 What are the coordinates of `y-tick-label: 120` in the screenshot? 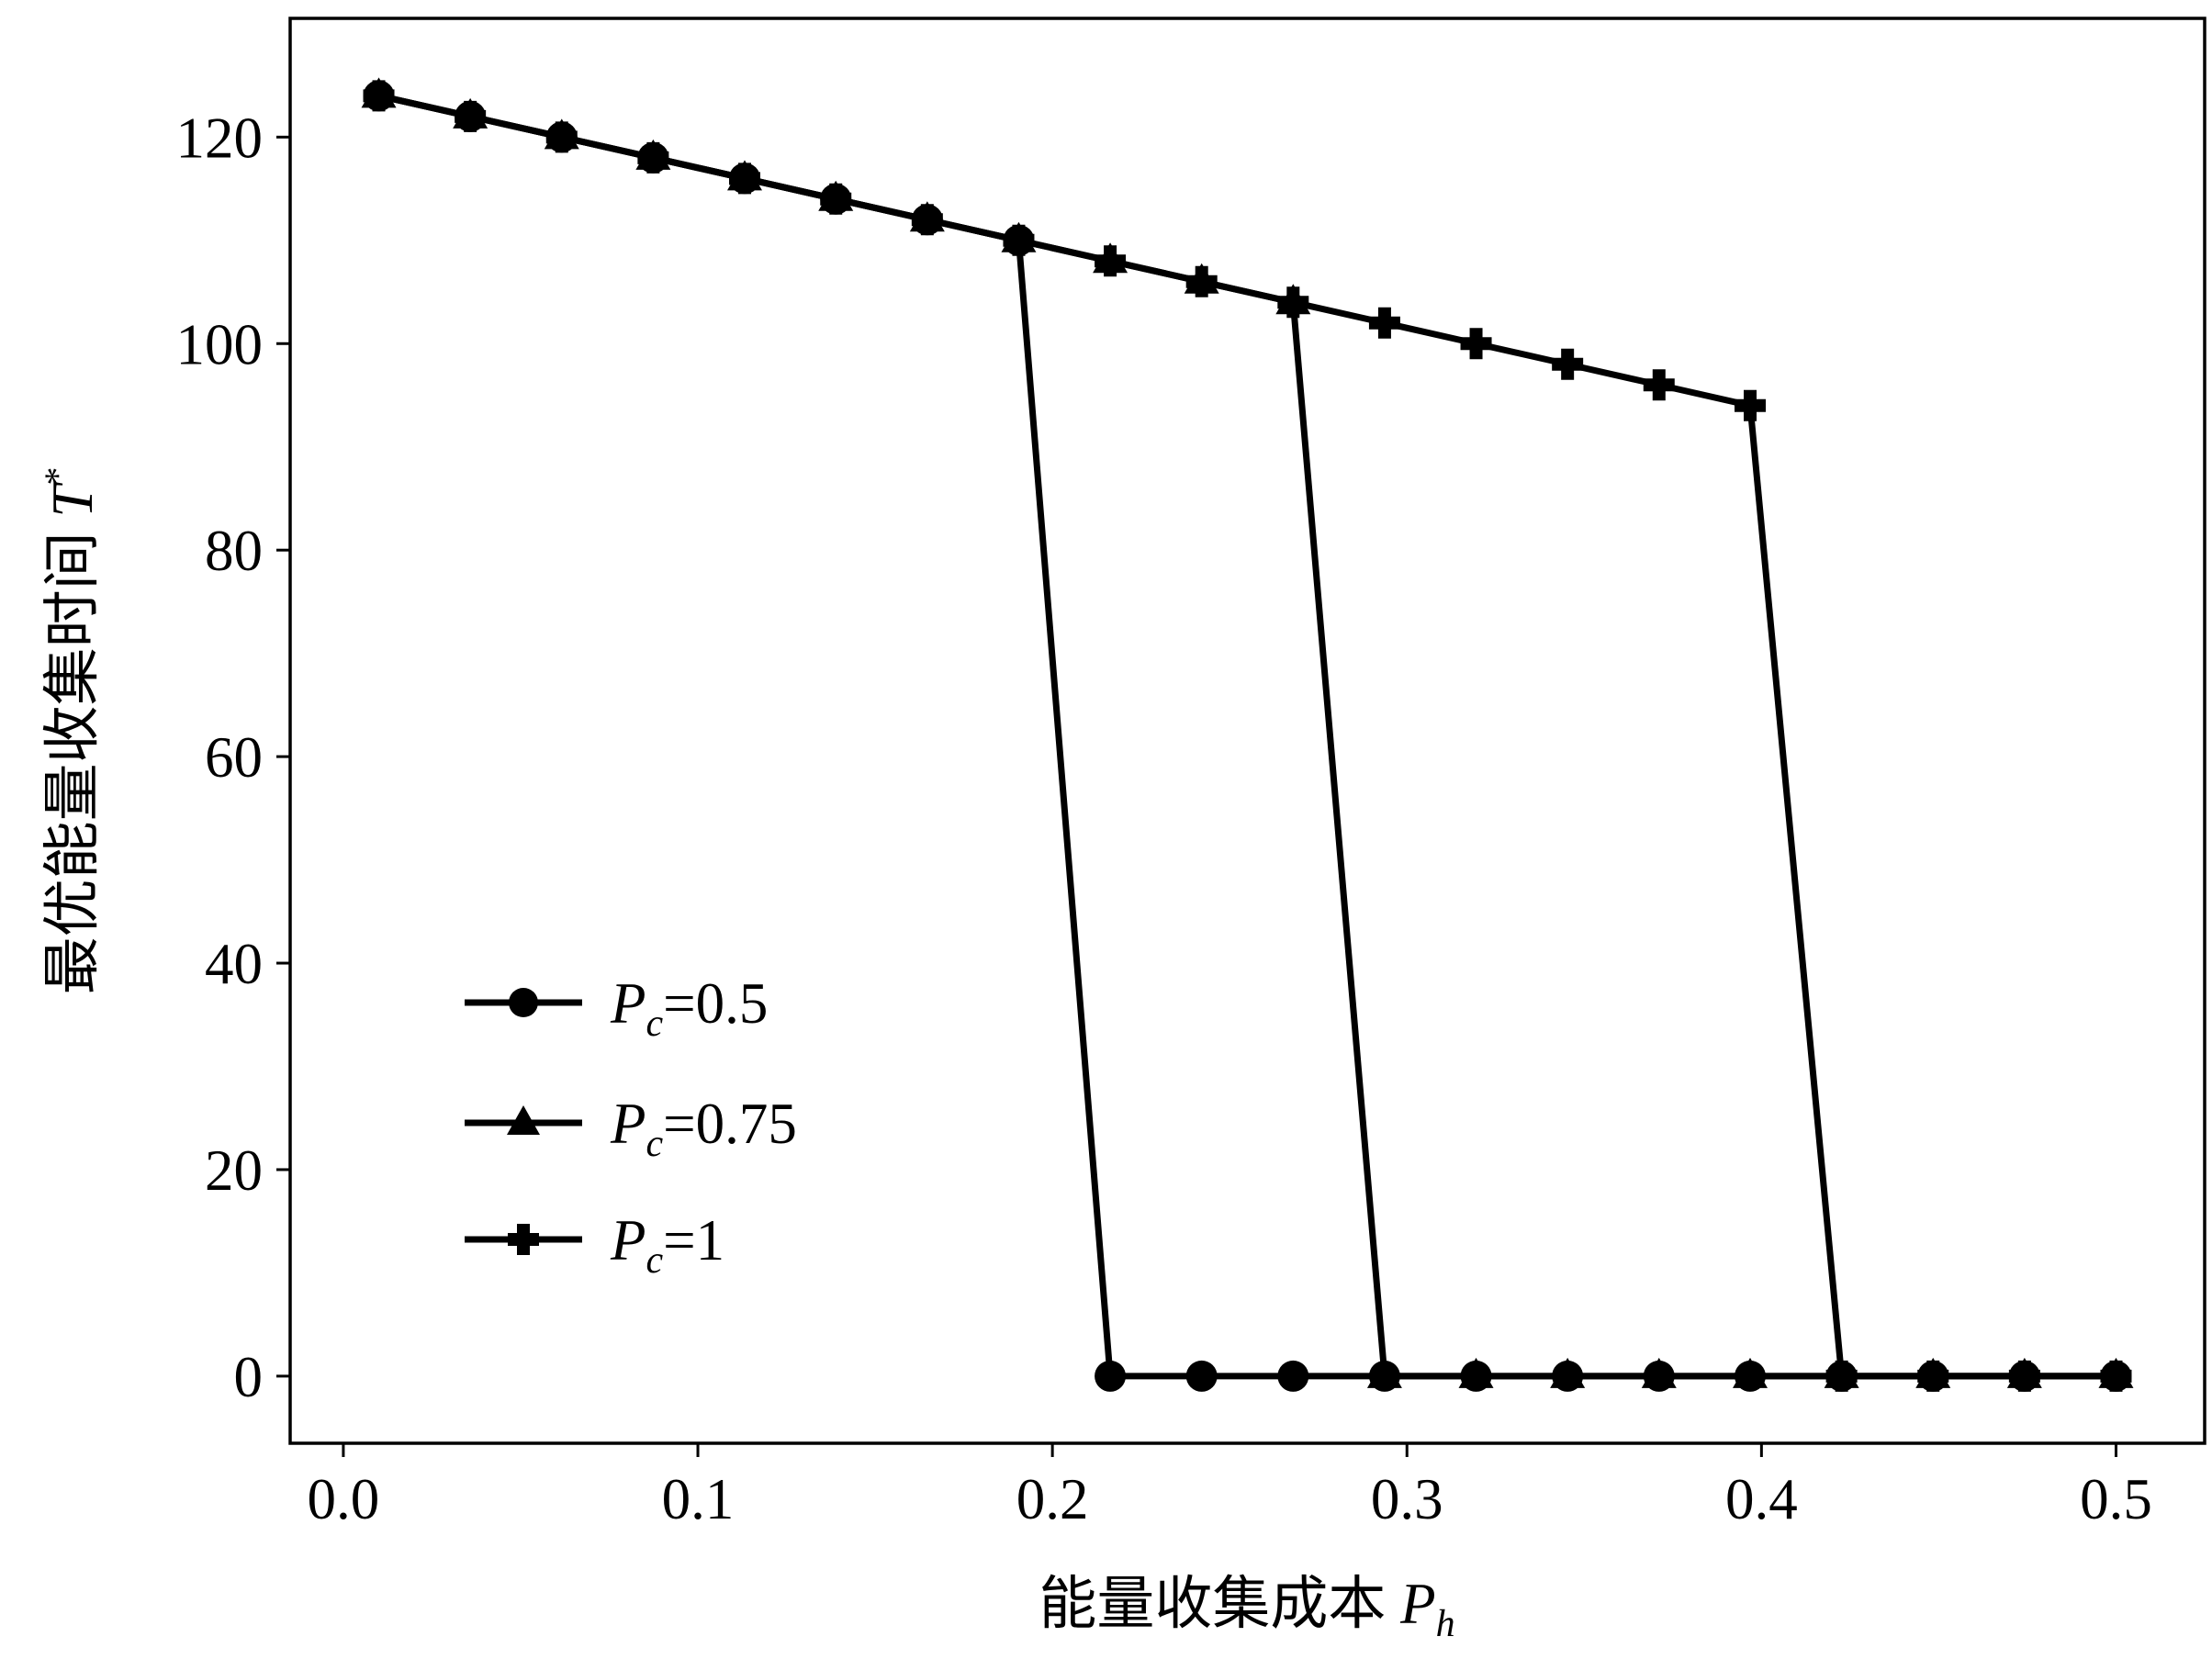 It's located at (220, 138).